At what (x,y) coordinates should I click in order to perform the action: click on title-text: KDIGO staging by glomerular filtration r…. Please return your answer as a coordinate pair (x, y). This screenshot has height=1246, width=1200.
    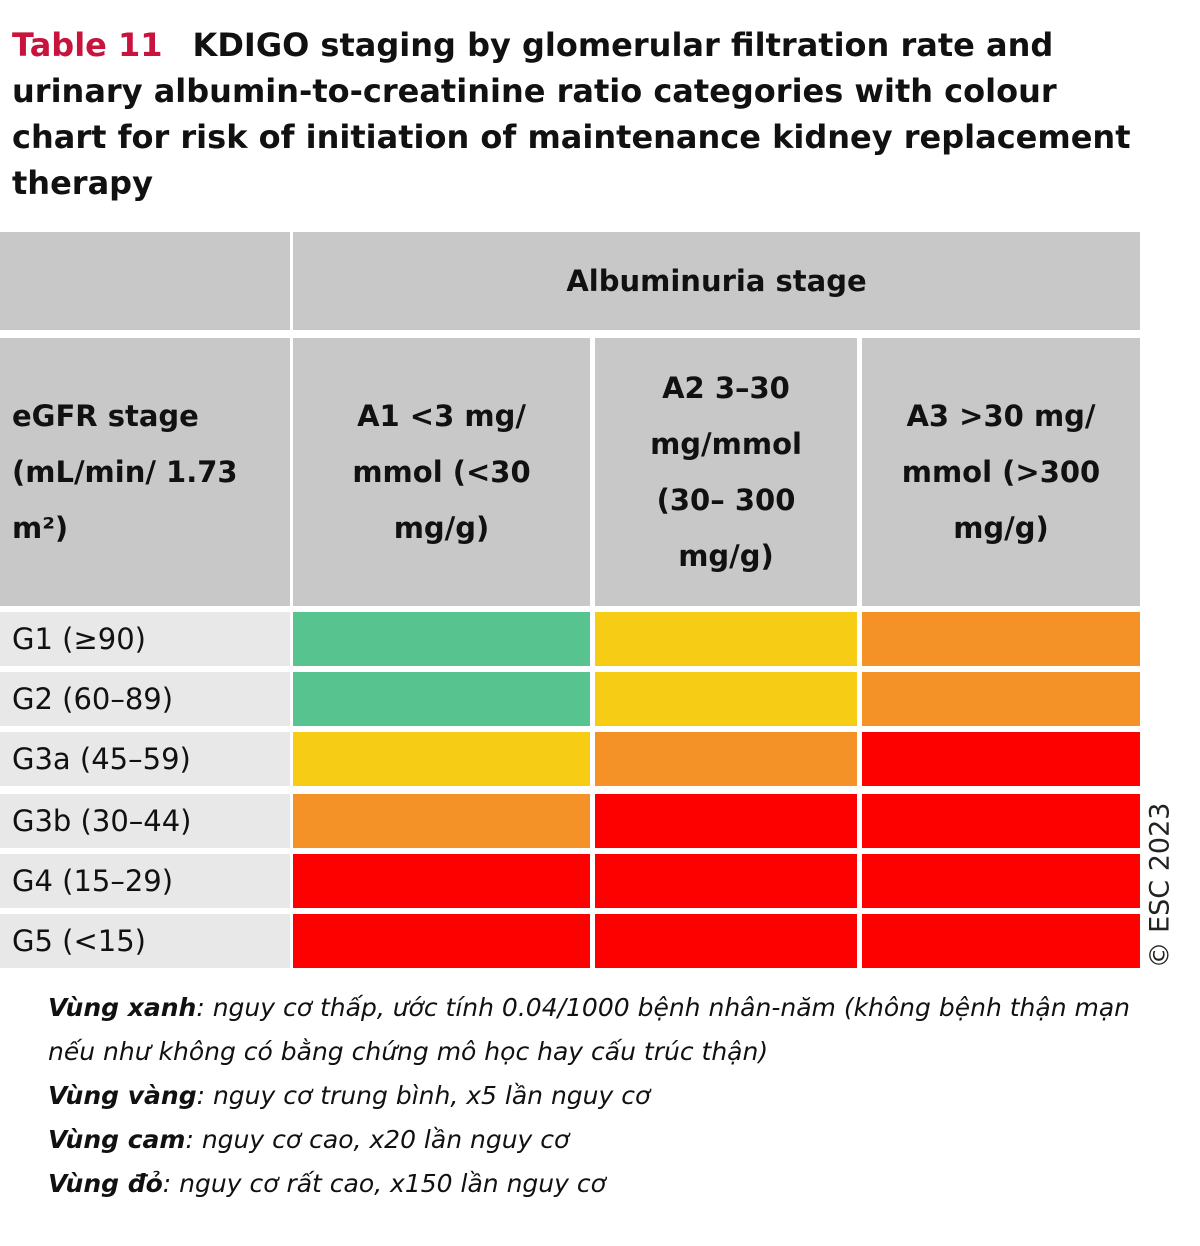
    Looking at the image, I should click on (571, 114).